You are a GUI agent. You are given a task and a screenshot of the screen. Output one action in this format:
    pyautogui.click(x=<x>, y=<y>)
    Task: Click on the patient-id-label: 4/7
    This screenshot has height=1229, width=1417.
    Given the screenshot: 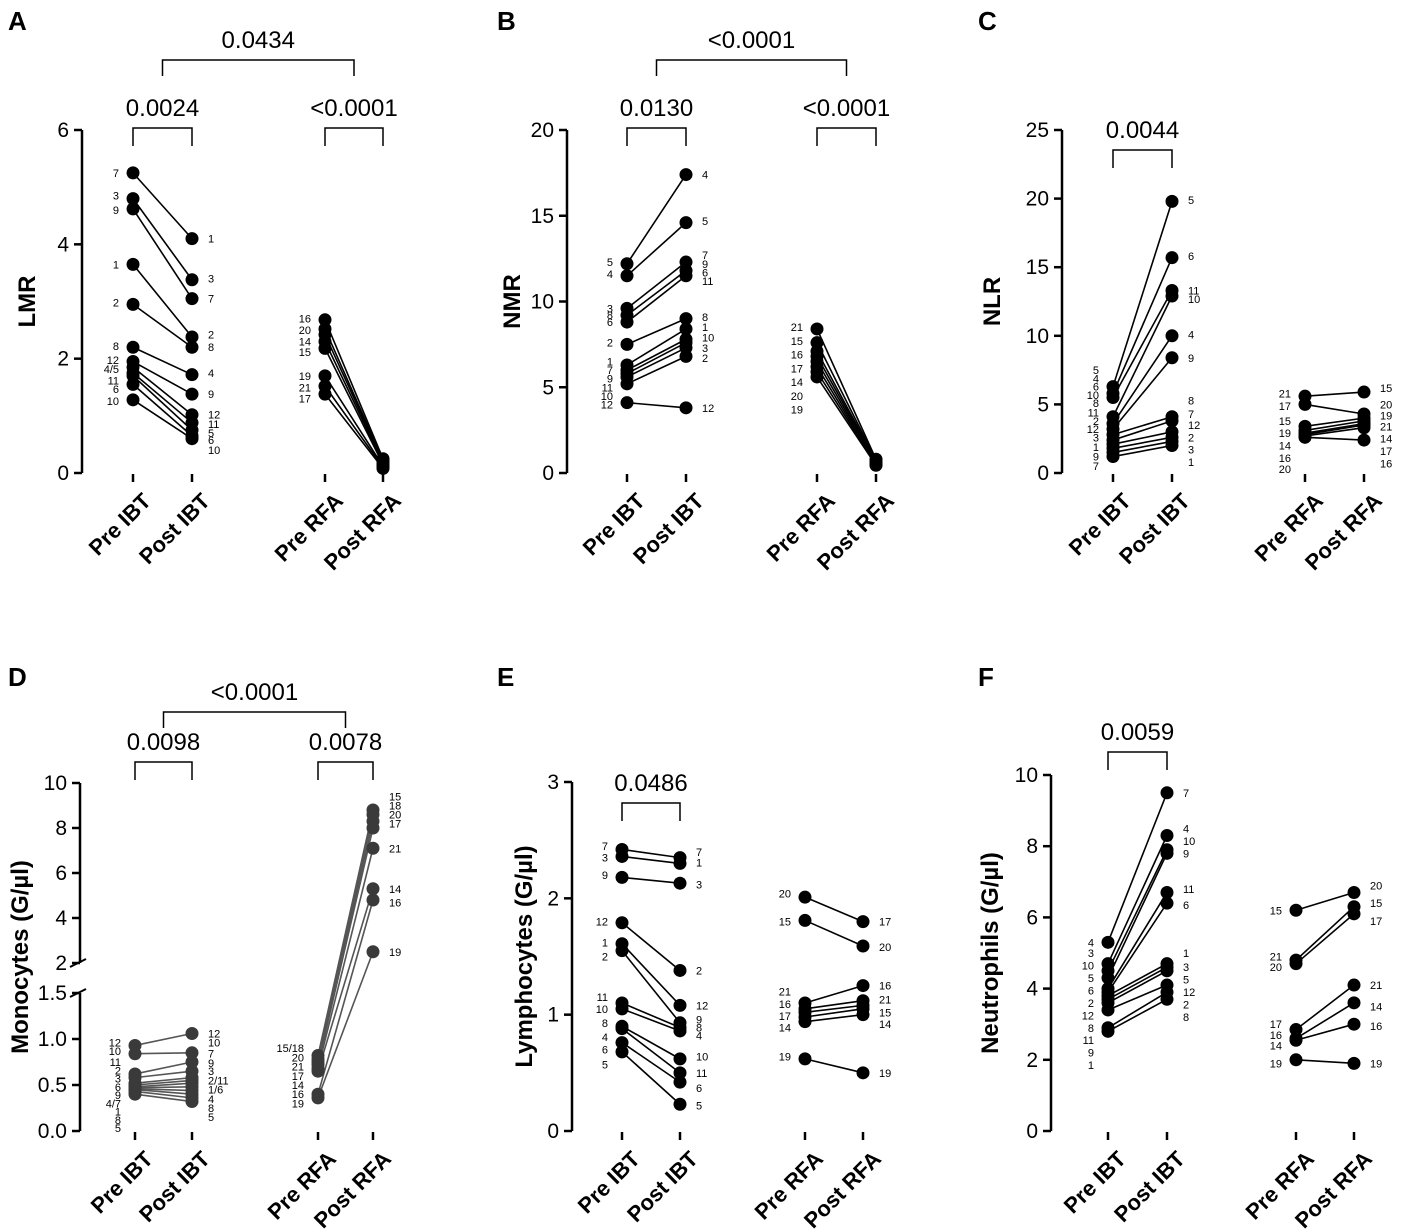 What is the action you would take?
    pyautogui.click(x=113, y=1104)
    